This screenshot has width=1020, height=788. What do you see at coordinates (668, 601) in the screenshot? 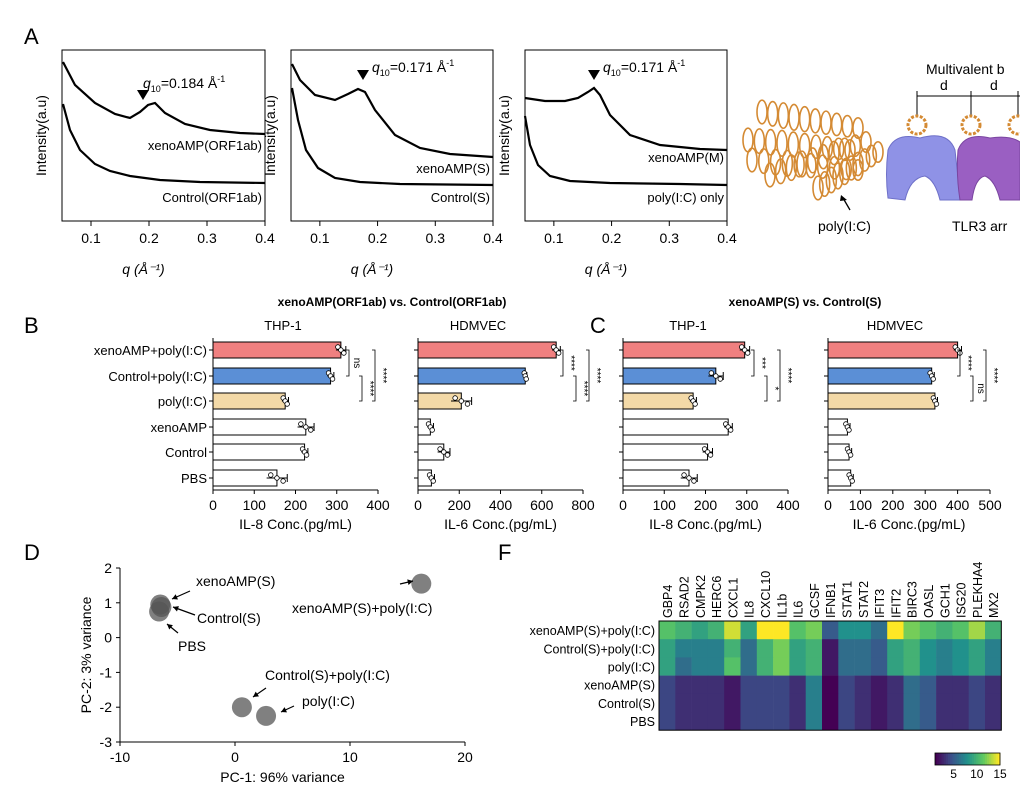
I see `heatmap-column-label: GBP4` at bounding box center [668, 601].